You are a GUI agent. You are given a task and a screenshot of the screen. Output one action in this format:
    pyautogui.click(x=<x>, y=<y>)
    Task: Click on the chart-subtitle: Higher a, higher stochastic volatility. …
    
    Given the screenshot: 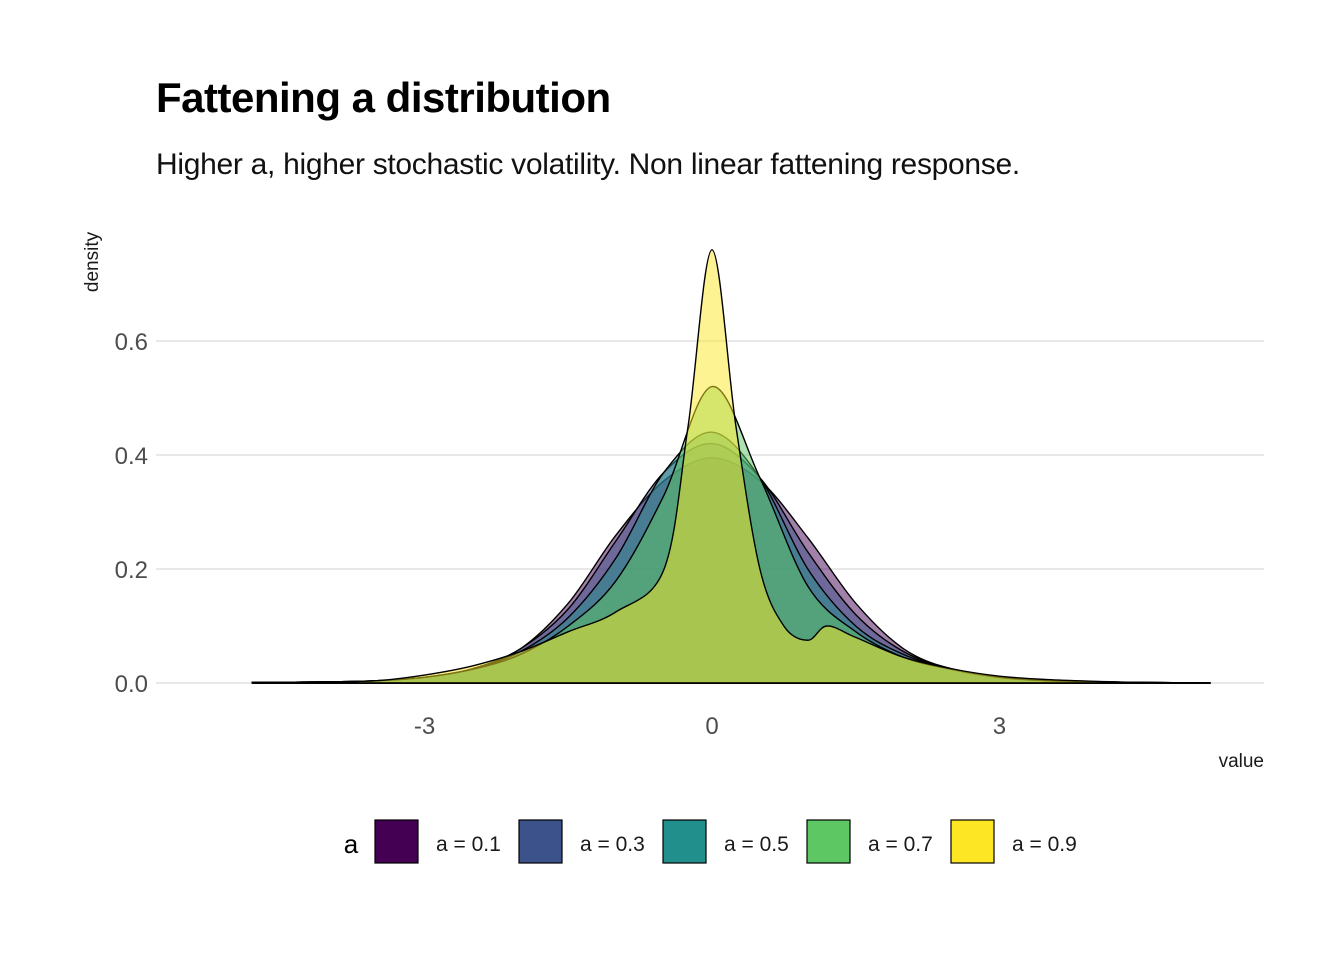 What is the action you would take?
    pyautogui.click(x=588, y=164)
    